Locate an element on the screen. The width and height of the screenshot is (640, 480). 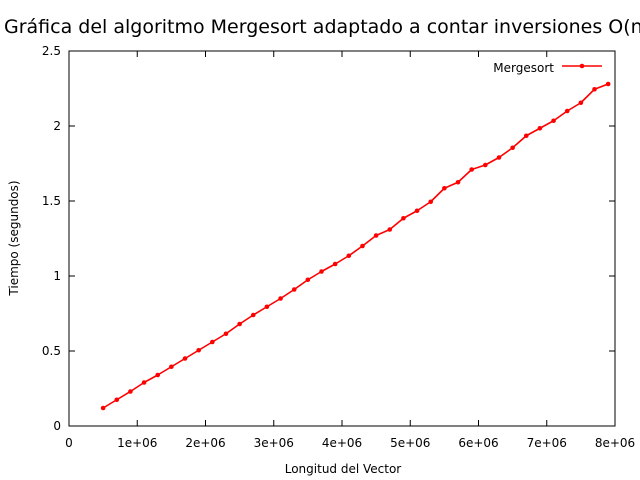
legend: Mergesort is located at coordinates (547, 68).